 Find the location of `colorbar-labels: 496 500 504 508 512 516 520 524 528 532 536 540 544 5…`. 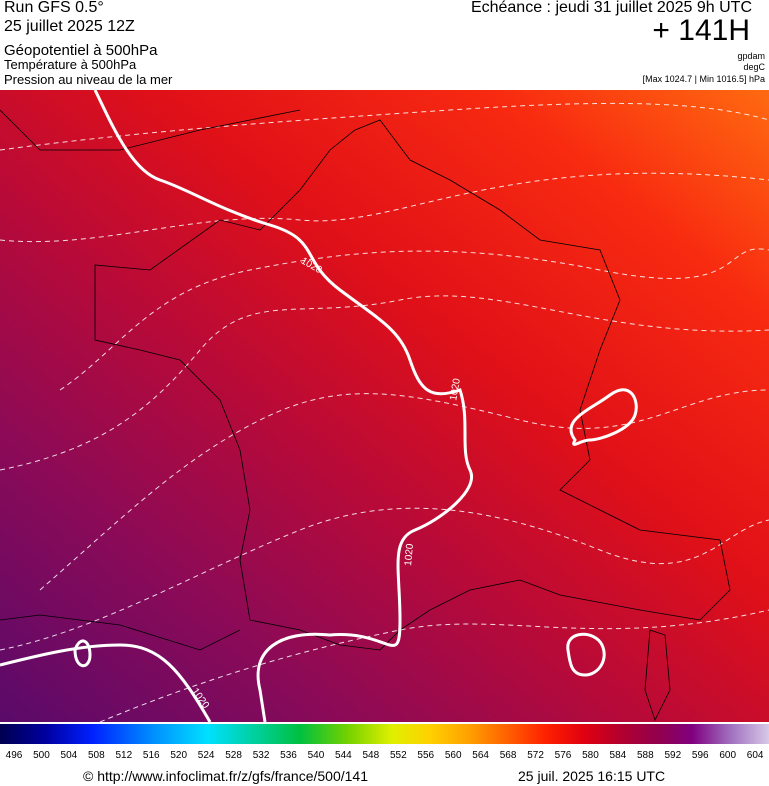

colorbar-labels: 496 500 504 508 512 516 520 524 528 532 536 540 544 5… is located at coordinates (384, 755).